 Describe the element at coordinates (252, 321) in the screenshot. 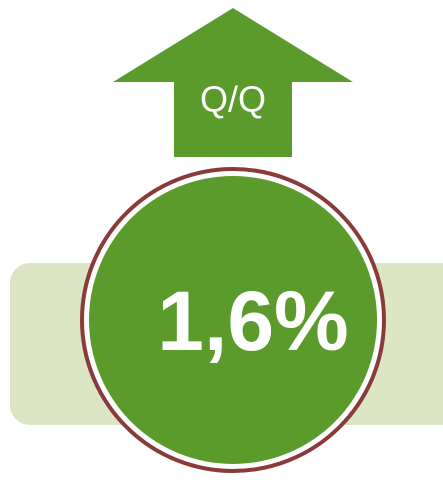

I see `value-text: 1,6%` at that location.